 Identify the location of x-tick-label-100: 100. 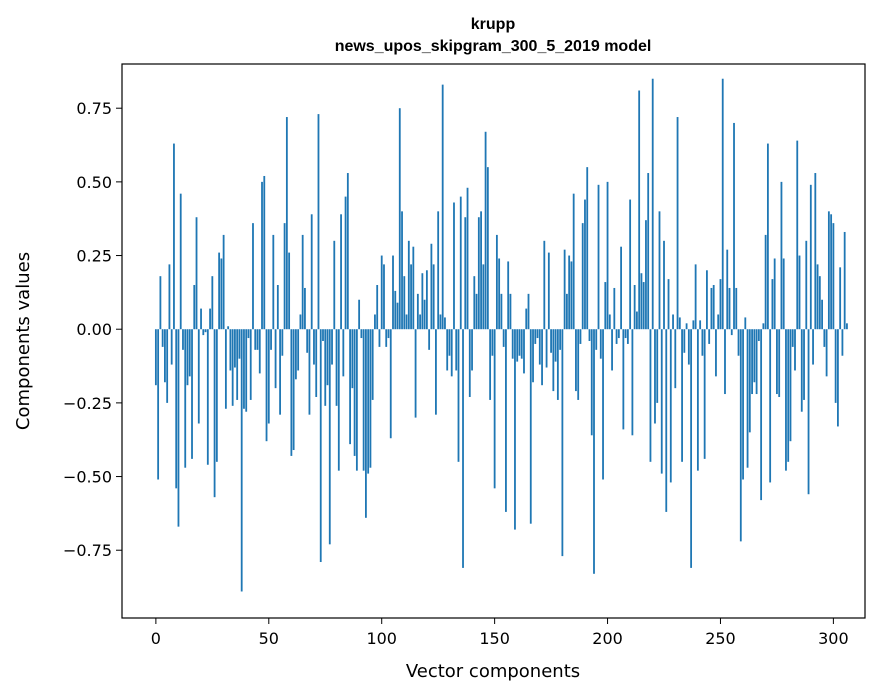
(381, 638).